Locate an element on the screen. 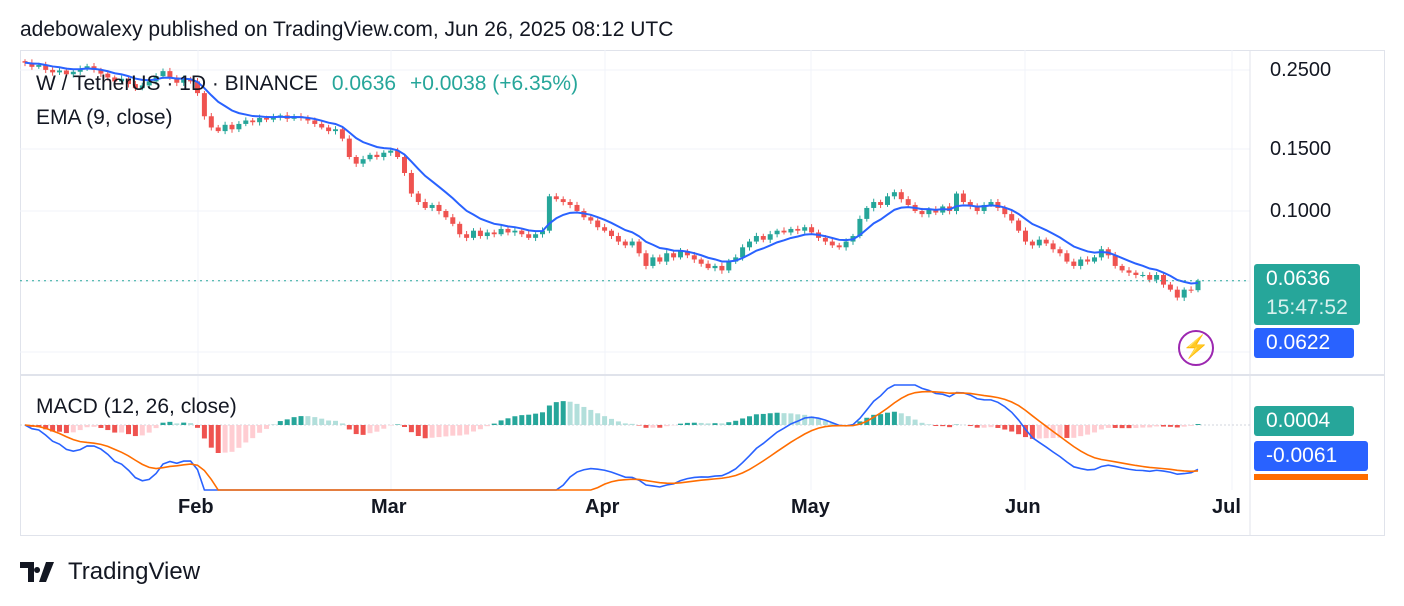  tradingview-logo: TradingView is located at coordinates (110, 572).